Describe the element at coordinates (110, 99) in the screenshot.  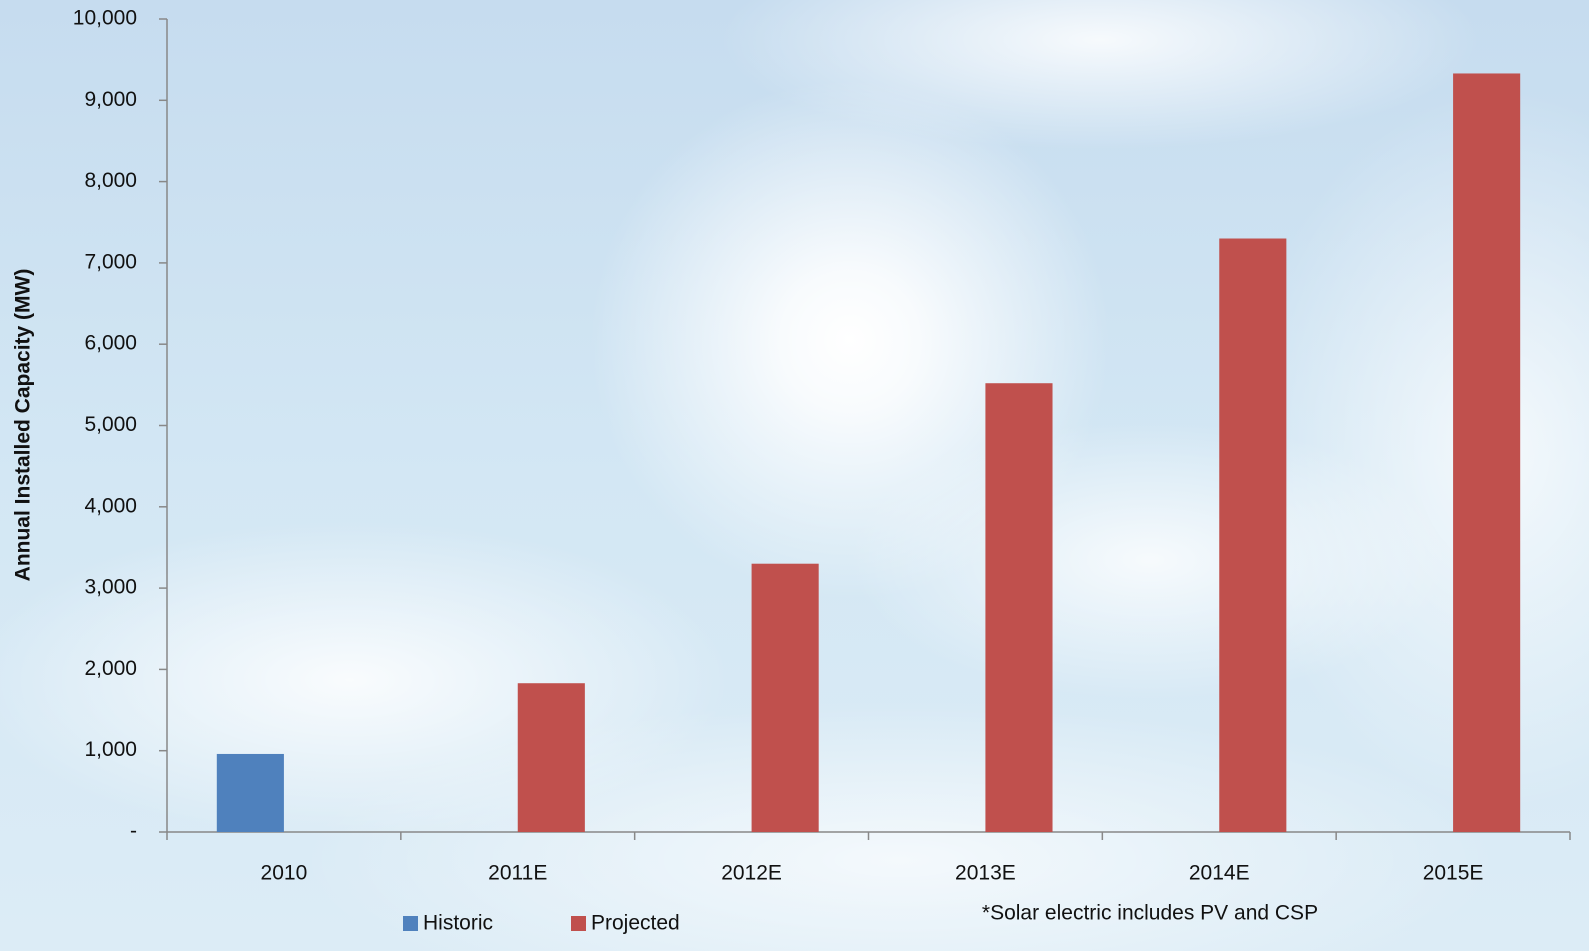
I see `y-tick-label: 9,000` at that location.